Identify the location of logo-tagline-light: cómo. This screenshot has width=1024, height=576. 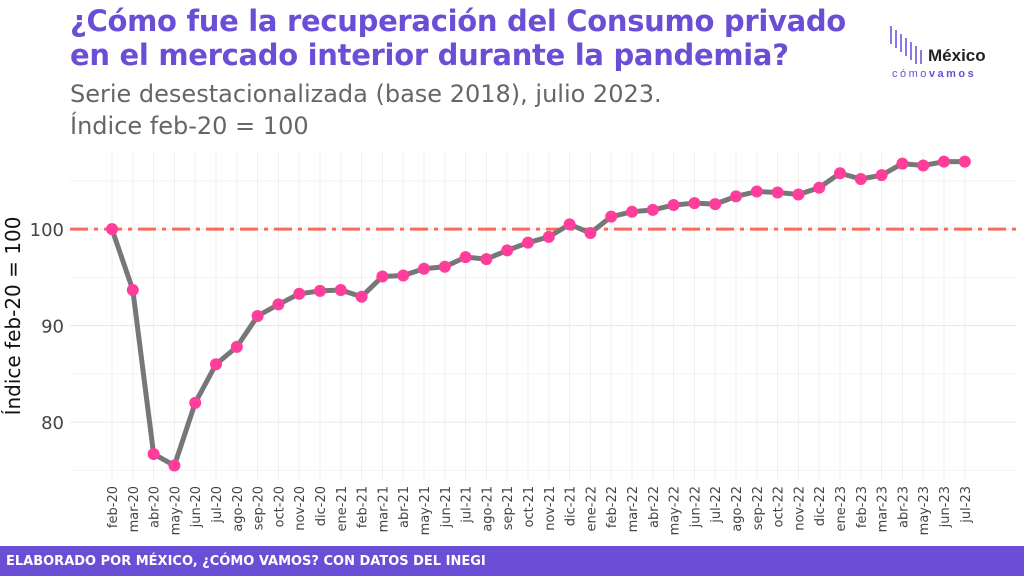
(910, 74).